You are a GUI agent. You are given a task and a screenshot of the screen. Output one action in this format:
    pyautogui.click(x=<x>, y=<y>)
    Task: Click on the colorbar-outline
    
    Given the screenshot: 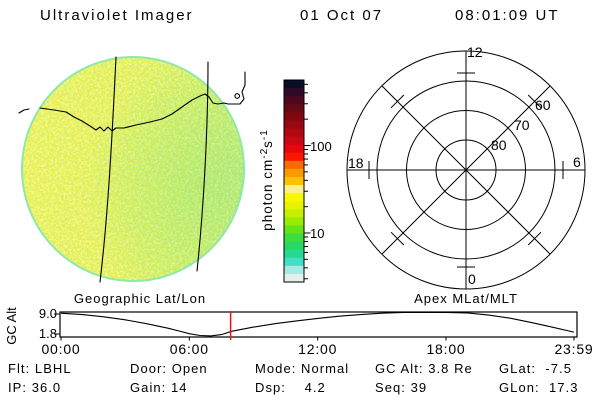 What is the action you would take?
    pyautogui.click(x=294, y=181)
    